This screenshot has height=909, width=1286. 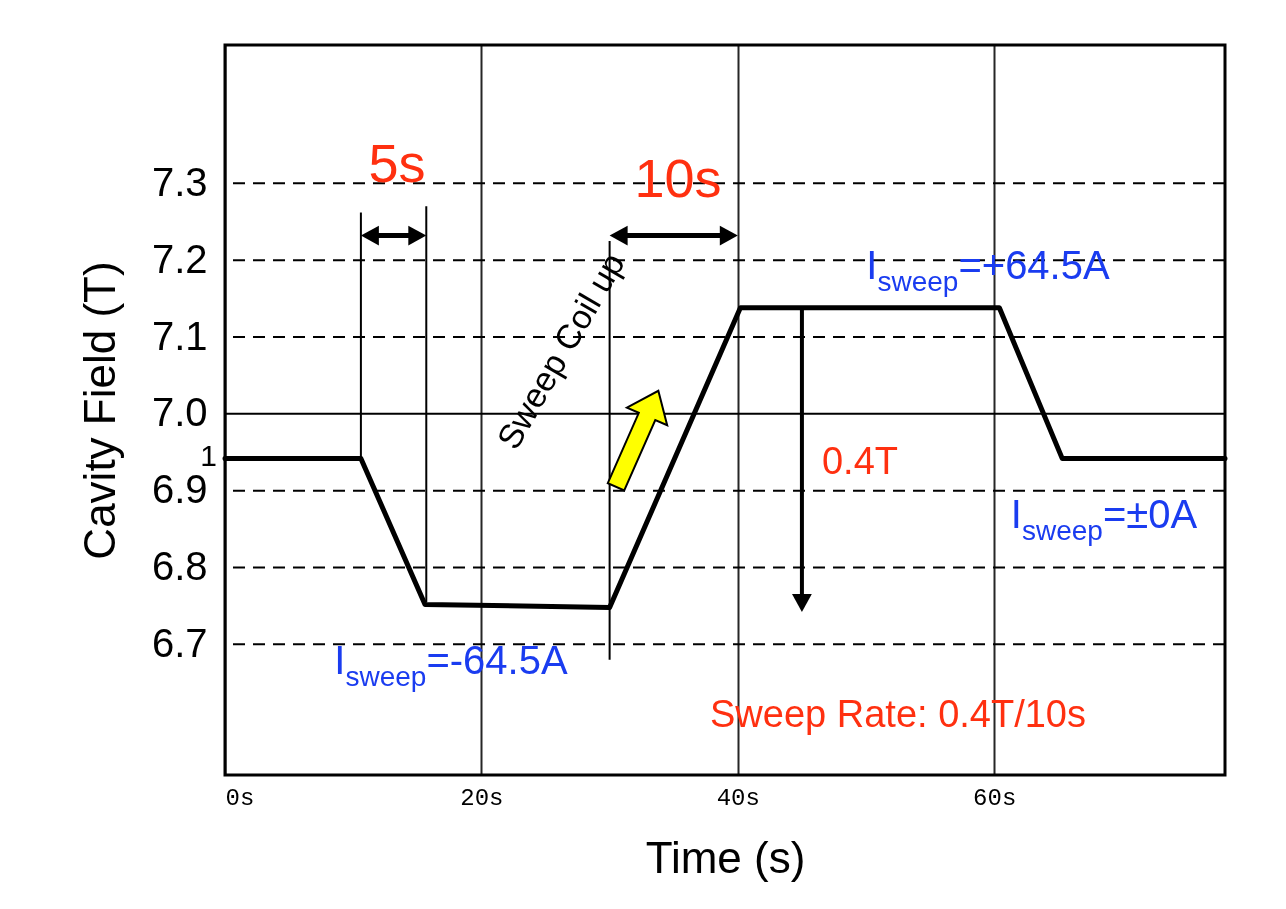 What do you see at coordinates (179, 258) in the screenshot?
I see `y-tick-label: 7.2` at bounding box center [179, 258].